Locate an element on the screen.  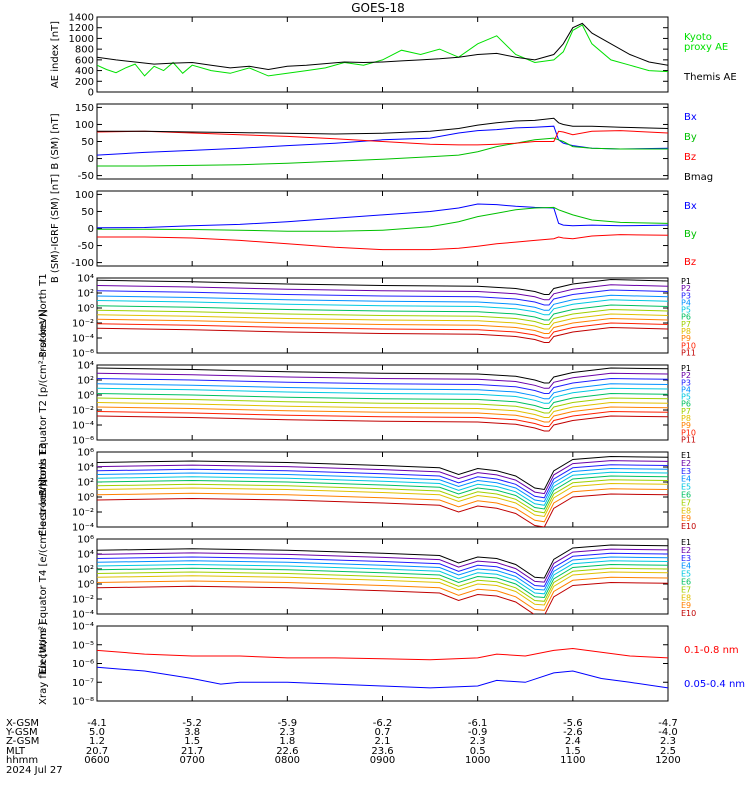
channel-label-p10: P10 is located at coordinates (688, 432).